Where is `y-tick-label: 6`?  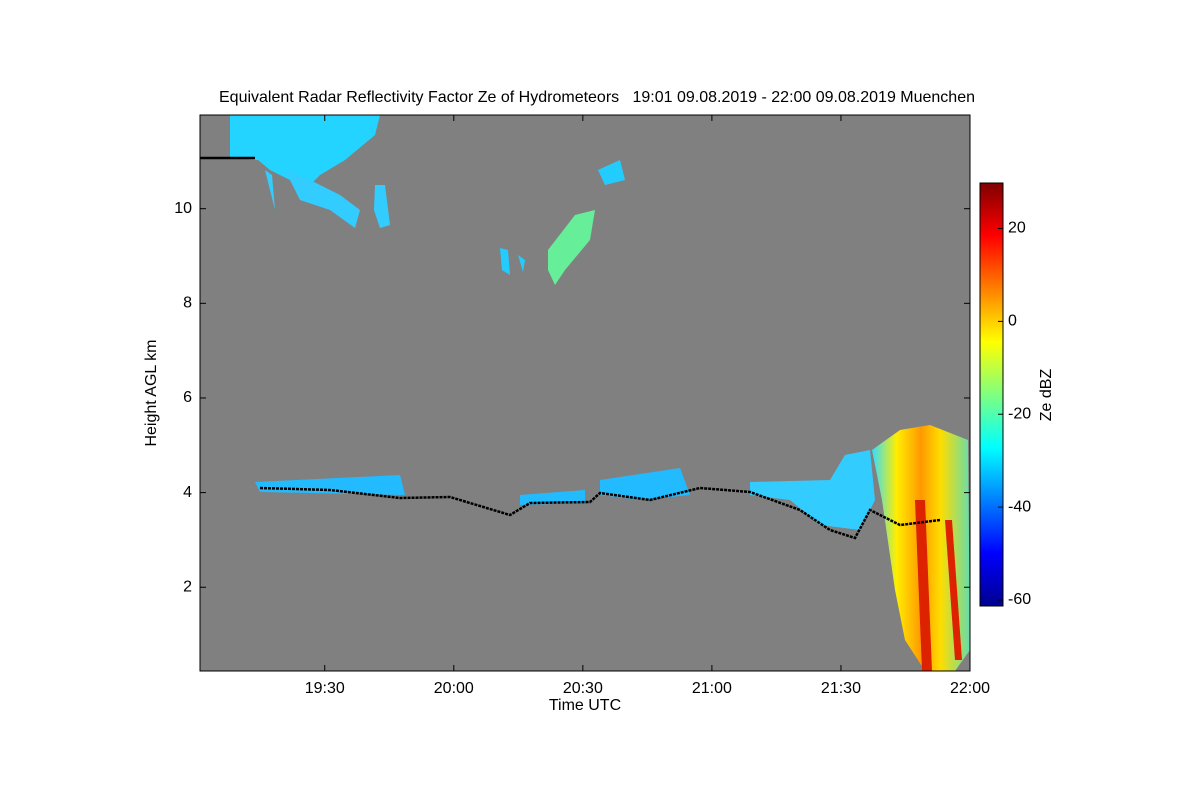 y-tick-label: 6 is located at coordinates (187, 397).